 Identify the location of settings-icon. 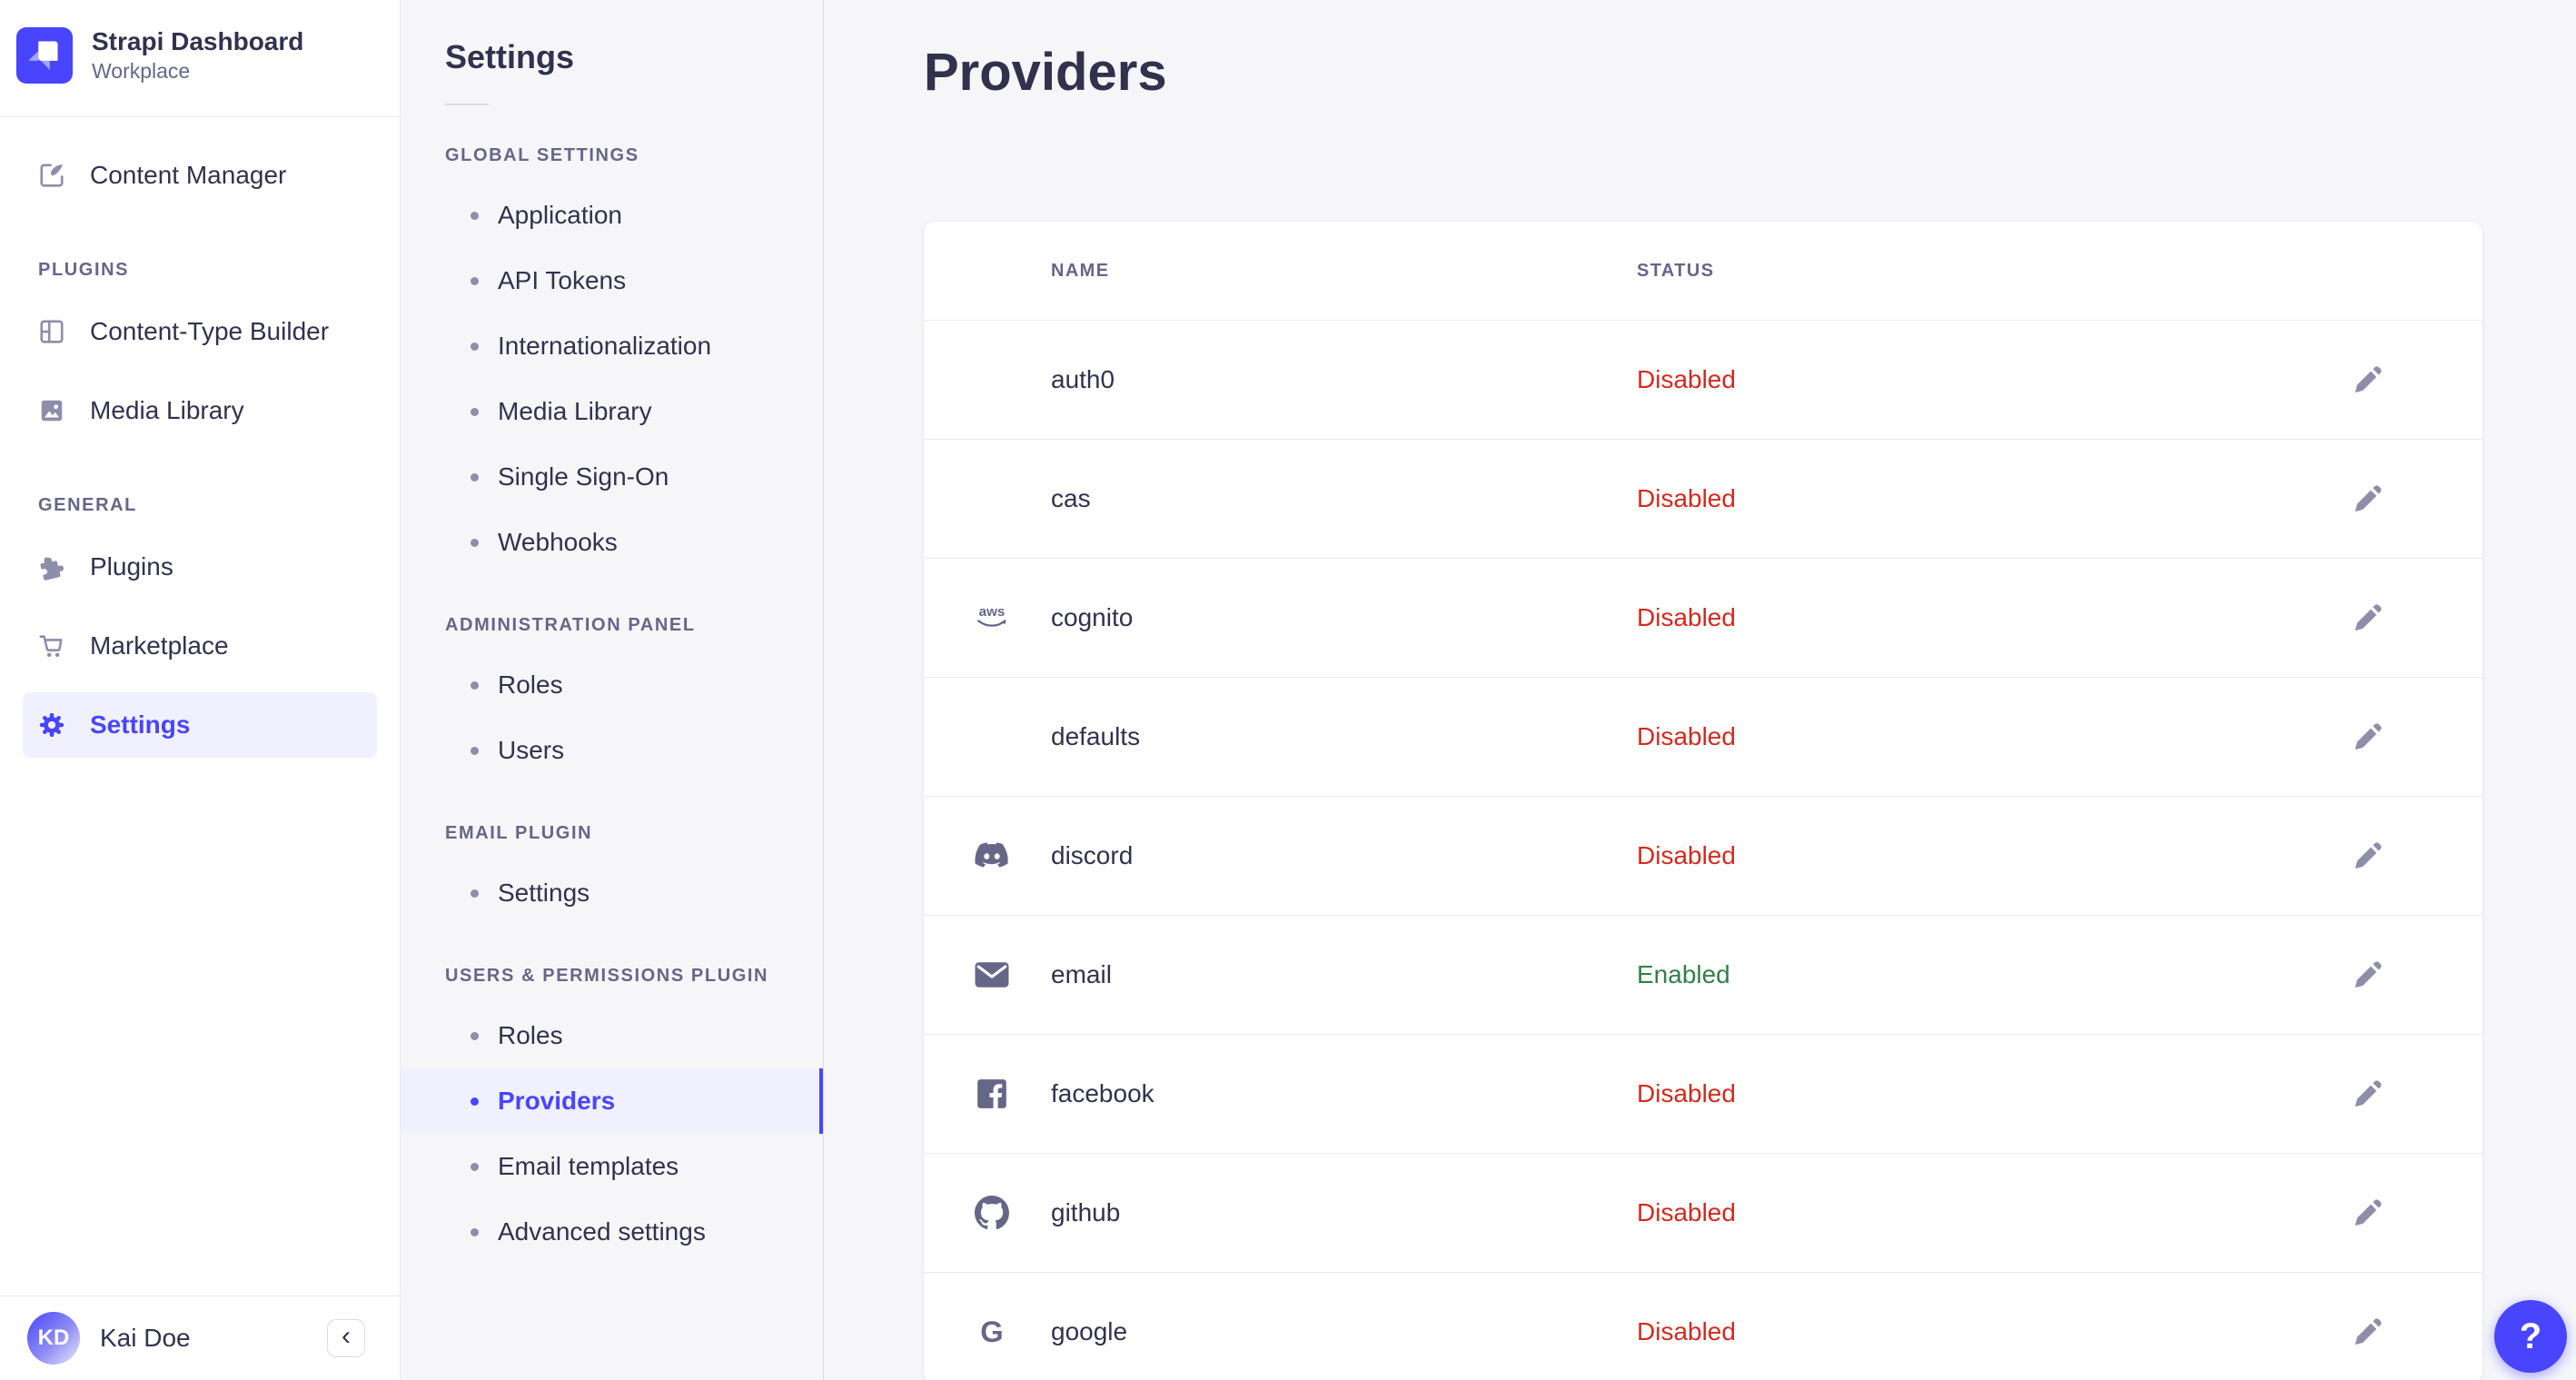
(51, 725).